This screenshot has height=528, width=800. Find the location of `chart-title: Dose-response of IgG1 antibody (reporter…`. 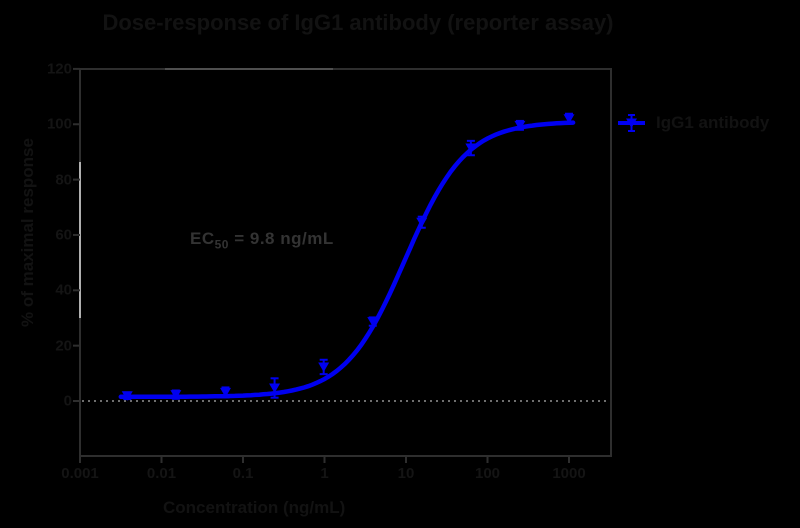

chart-title: Dose-response of IgG1 antibody (reporter… is located at coordinates (358, 22).